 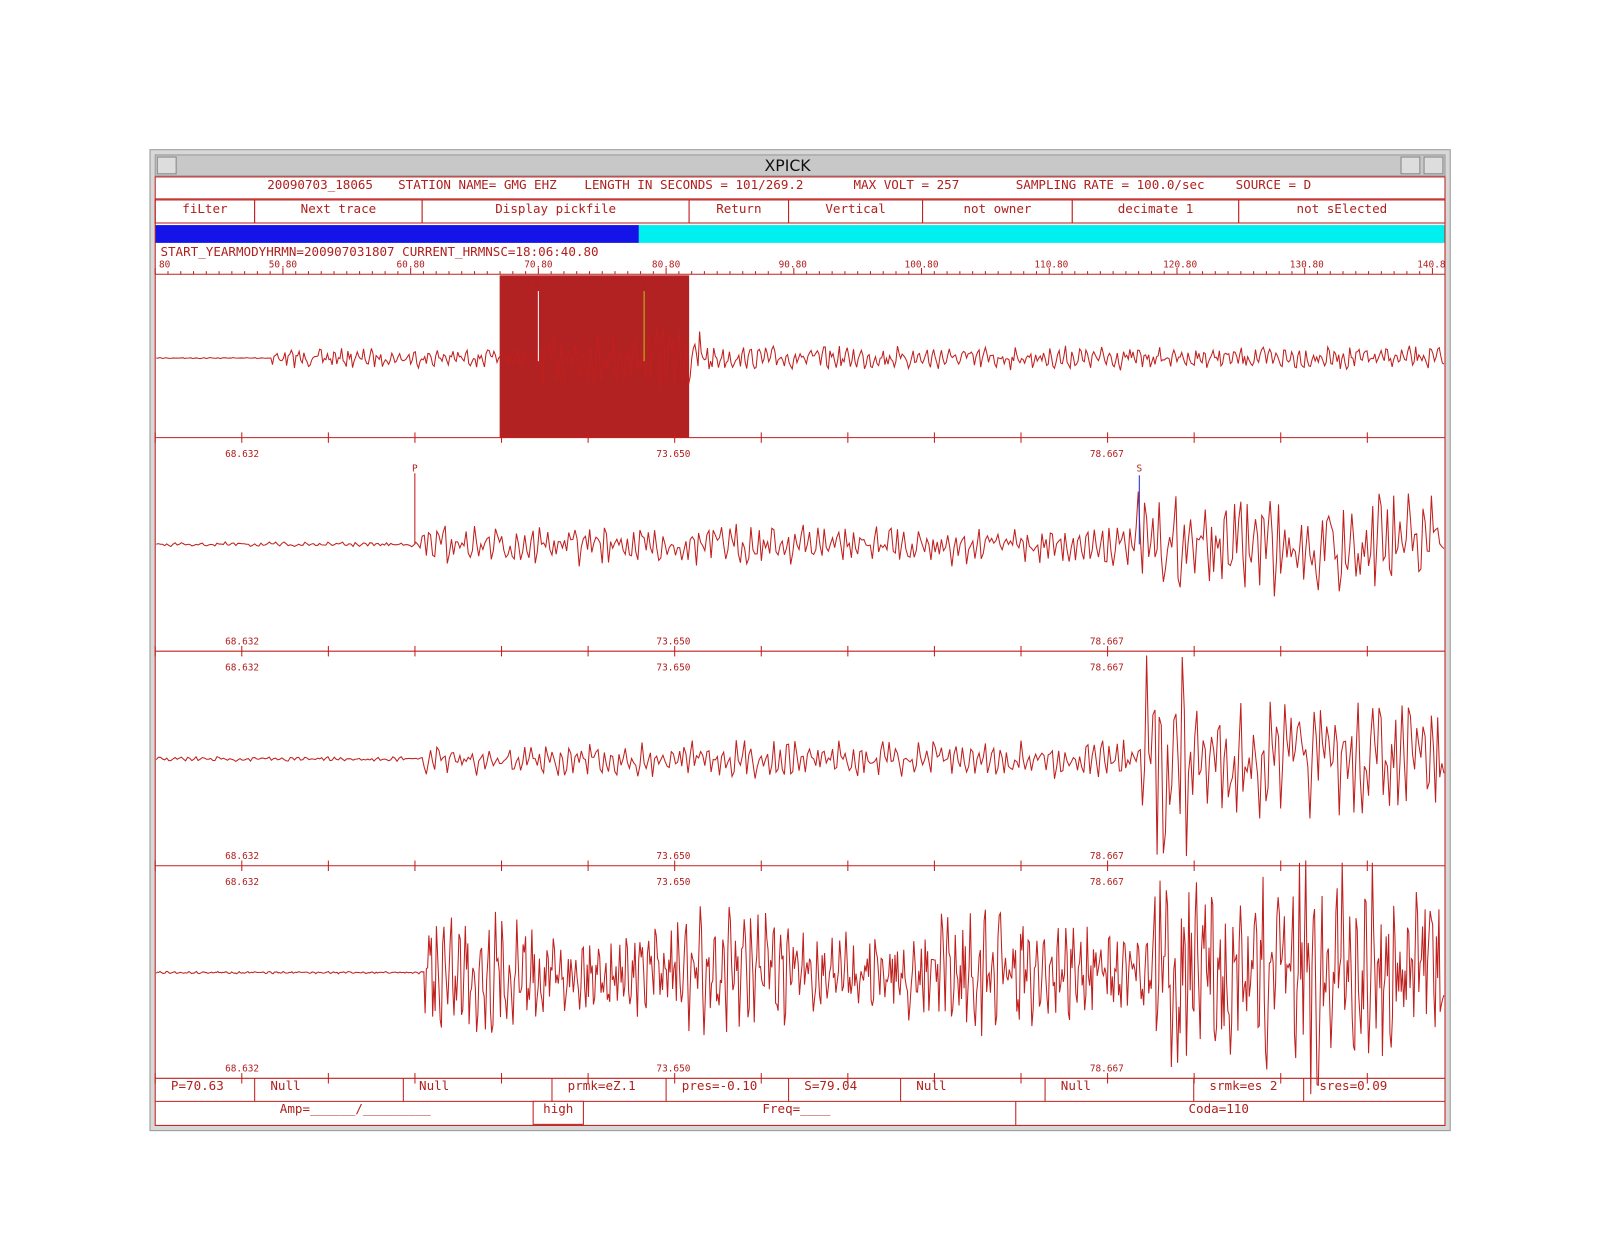 What do you see at coordinates (555, 208) in the screenshot?
I see `button-label: Display pickfile` at bounding box center [555, 208].